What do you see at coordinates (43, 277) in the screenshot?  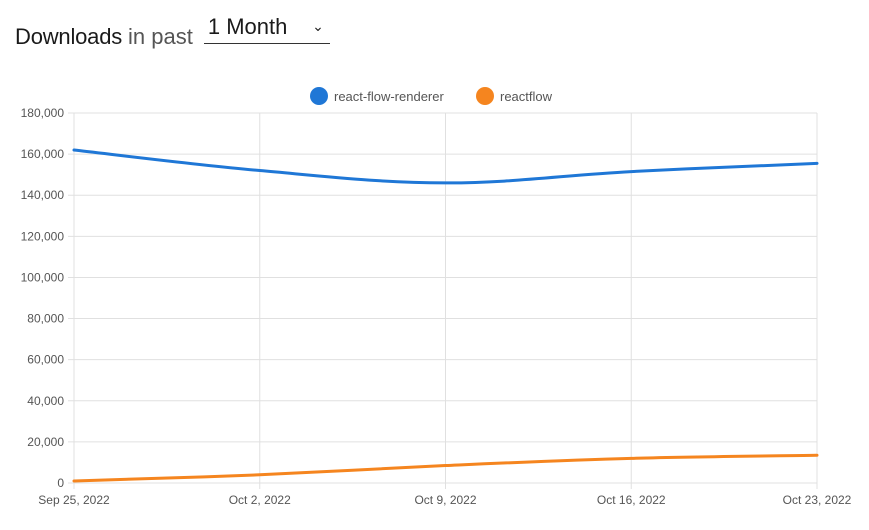 I see `y-tick-label: 100,000` at bounding box center [43, 277].